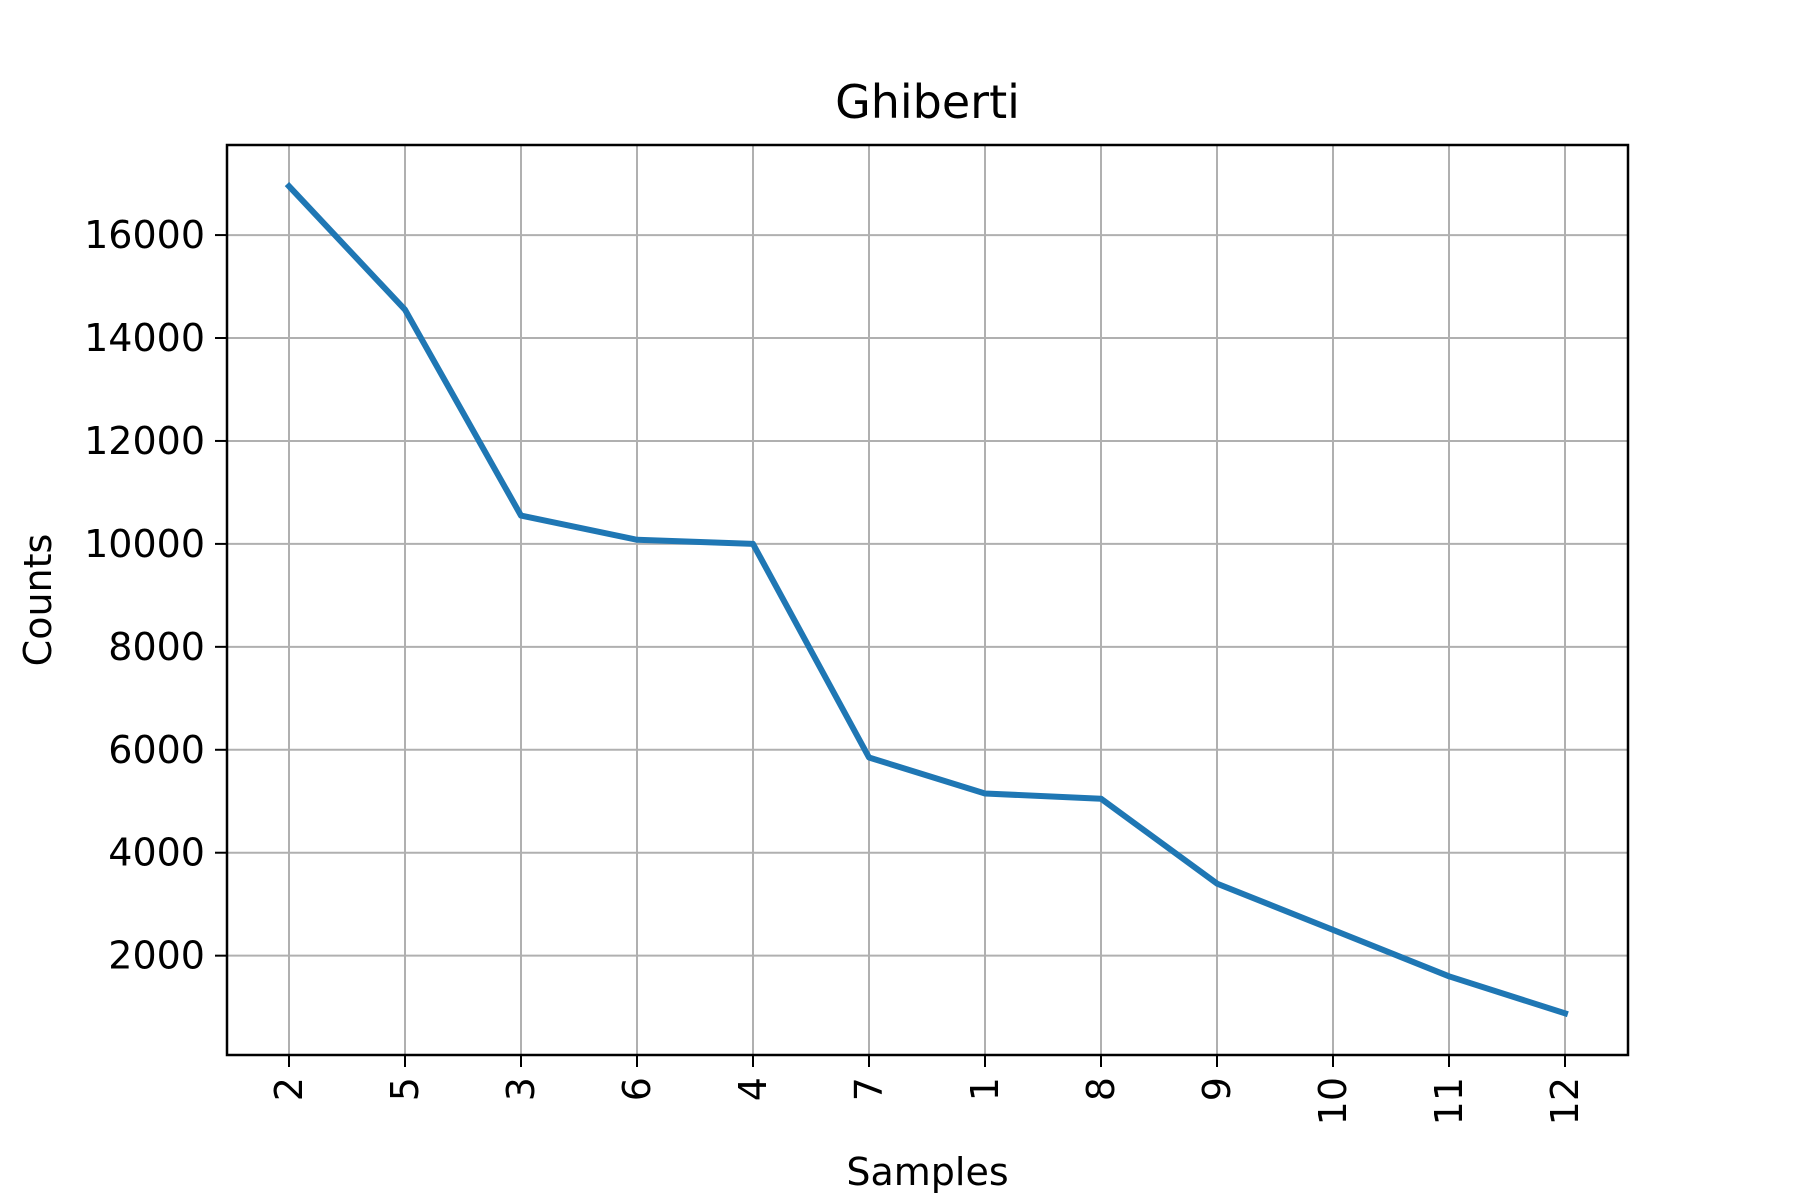  What do you see at coordinates (927, 102) in the screenshot?
I see `chart-title: Ghiberti` at bounding box center [927, 102].